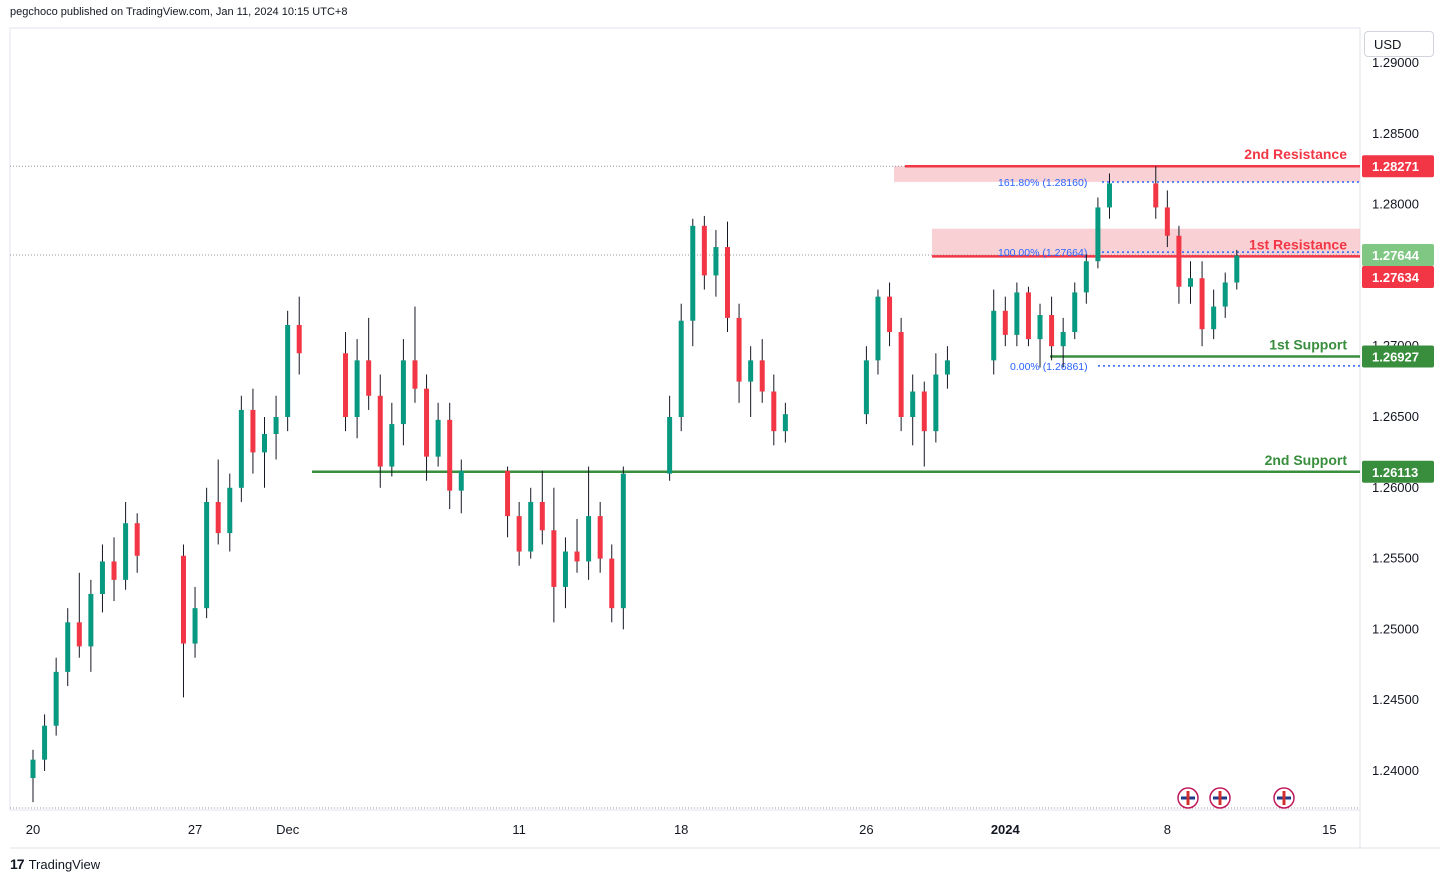 This screenshot has height=883, width=1448. Describe the element at coordinates (519, 829) in the screenshot. I see `x-tick-label: 11` at that location.